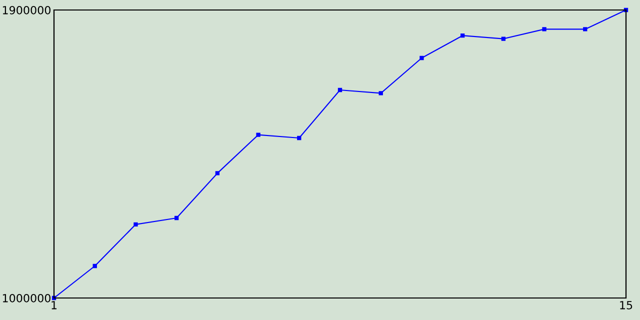 This screenshot has width=640, height=320. What do you see at coordinates (54, 305) in the screenshot?
I see `x-tick-label: 1` at bounding box center [54, 305].